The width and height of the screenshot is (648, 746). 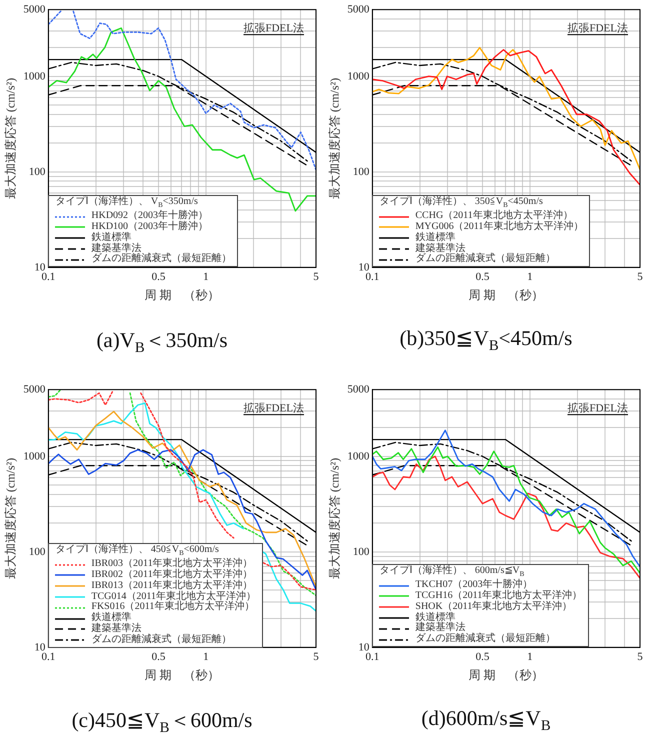 What do you see at coordinates (499, 226) in the screenshot?
I see `legend-label: MYG006（2011年東北地方太平洋沖）` at bounding box center [499, 226].